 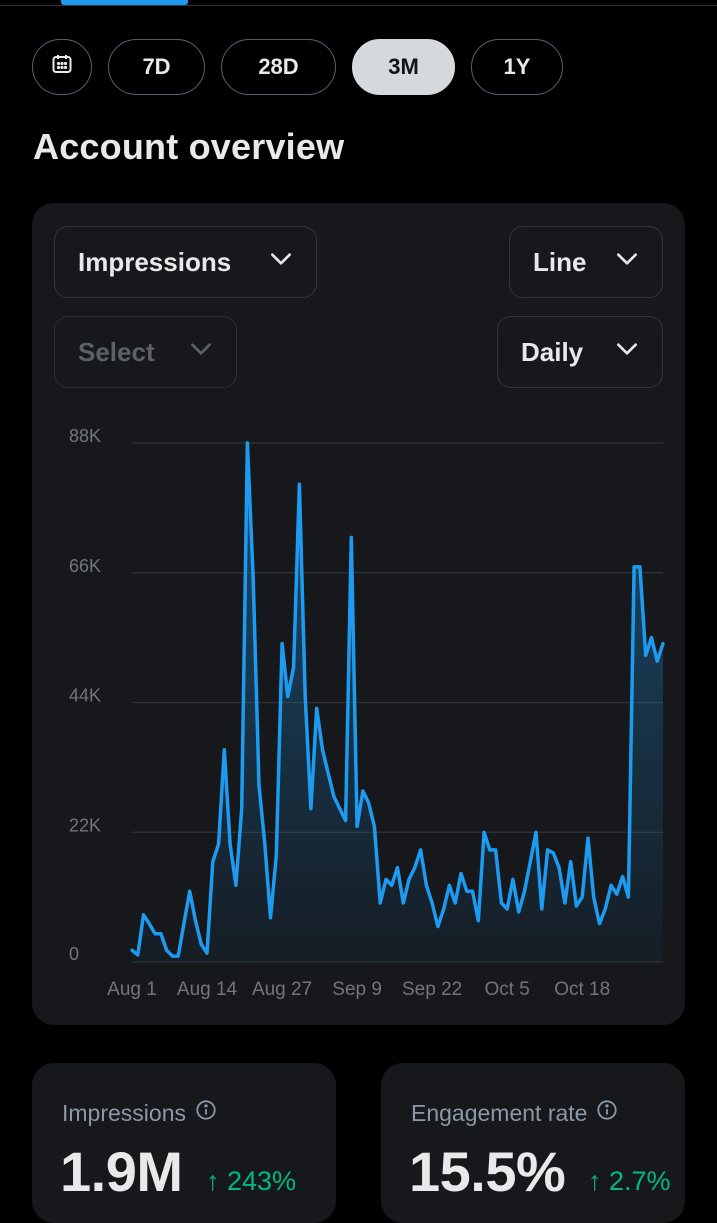 I want to click on stat-label-text: Impressions, so click(x=124, y=1112).